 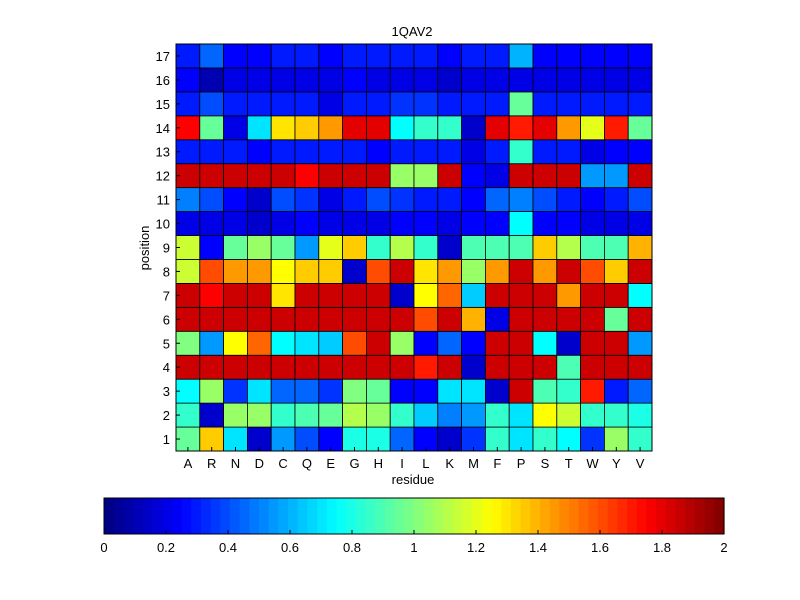 I want to click on x-tick-label: A, so click(x=188, y=463).